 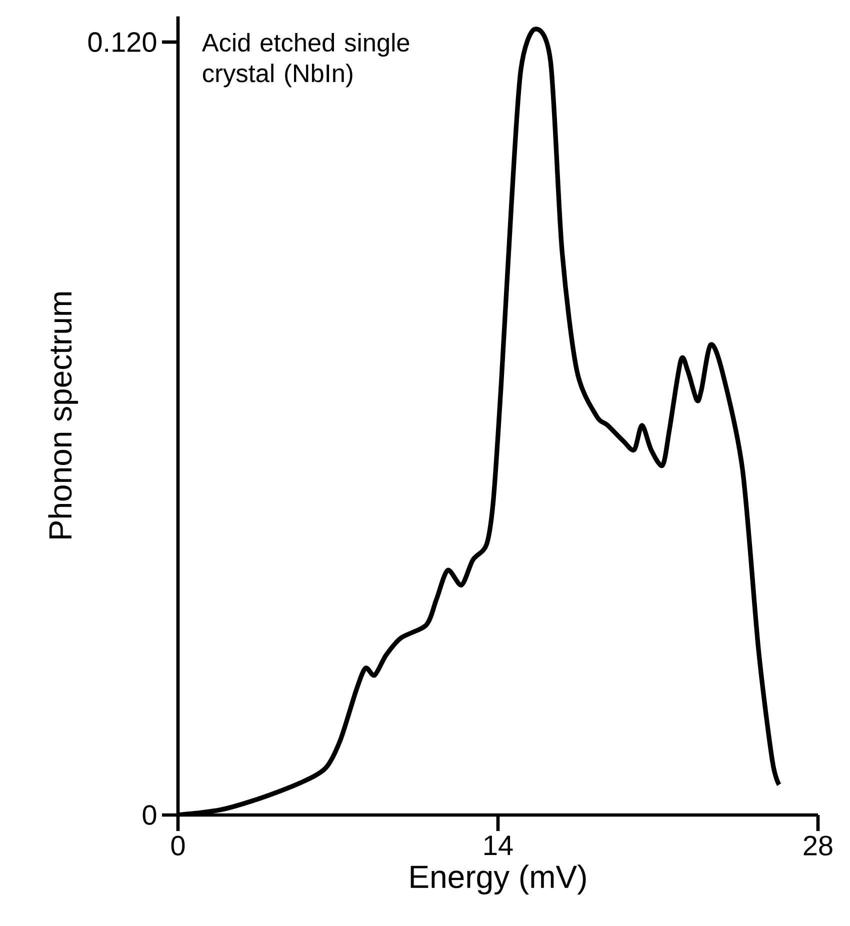 What do you see at coordinates (498, 845) in the screenshot?
I see `x-tick-label: 14` at bounding box center [498, 845].